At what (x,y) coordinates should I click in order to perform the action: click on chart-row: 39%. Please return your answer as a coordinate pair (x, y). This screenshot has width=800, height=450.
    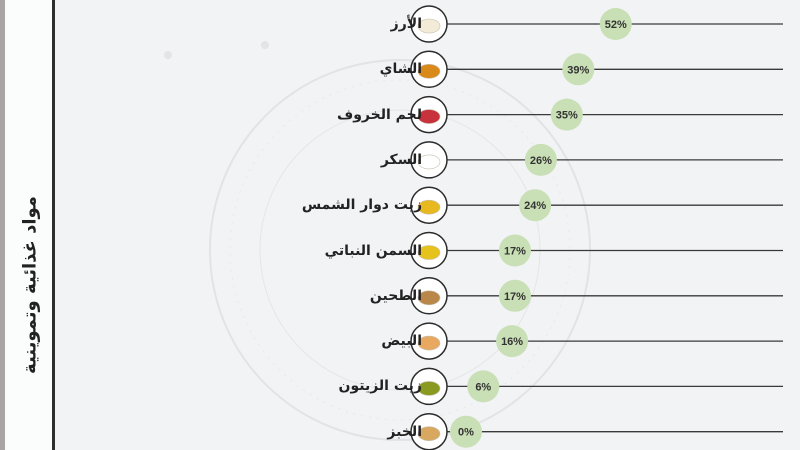
    Looking at the image, I should click on (596, 69).